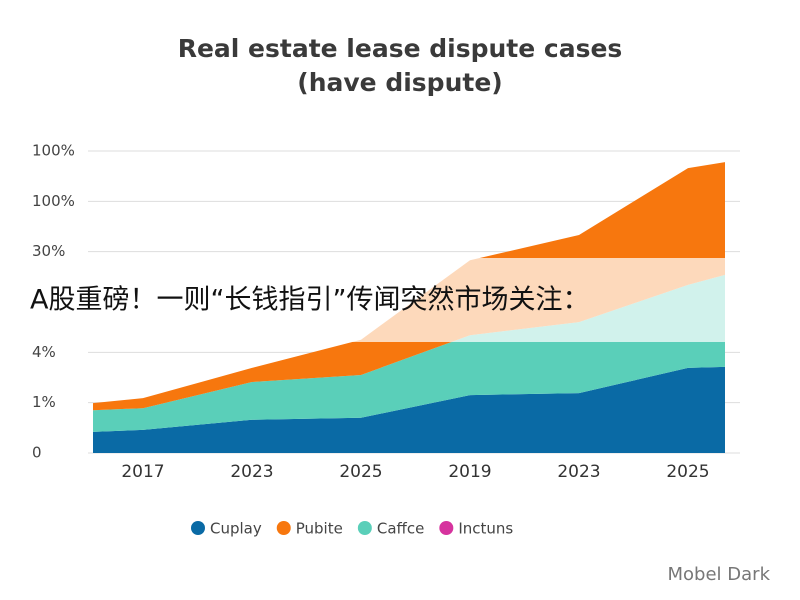 The width and height of the screenshot is (800, 600). I want to click on legend-label: Caffce, so click(400, 529).